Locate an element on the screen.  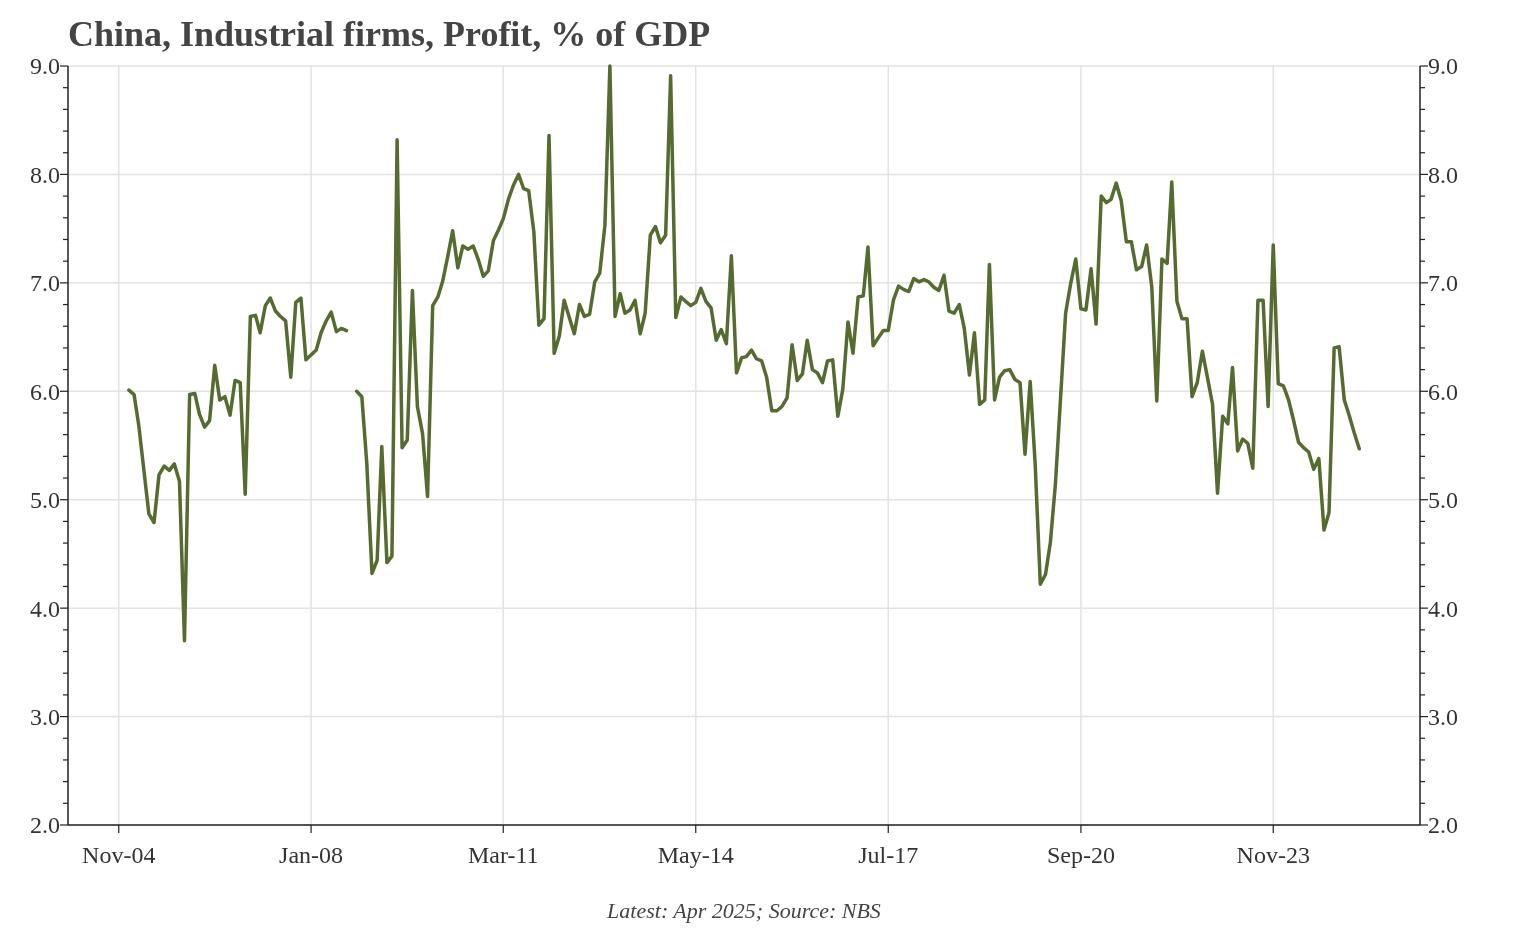
y-tick-label: 5.0 is located at coordinates (45, 500).